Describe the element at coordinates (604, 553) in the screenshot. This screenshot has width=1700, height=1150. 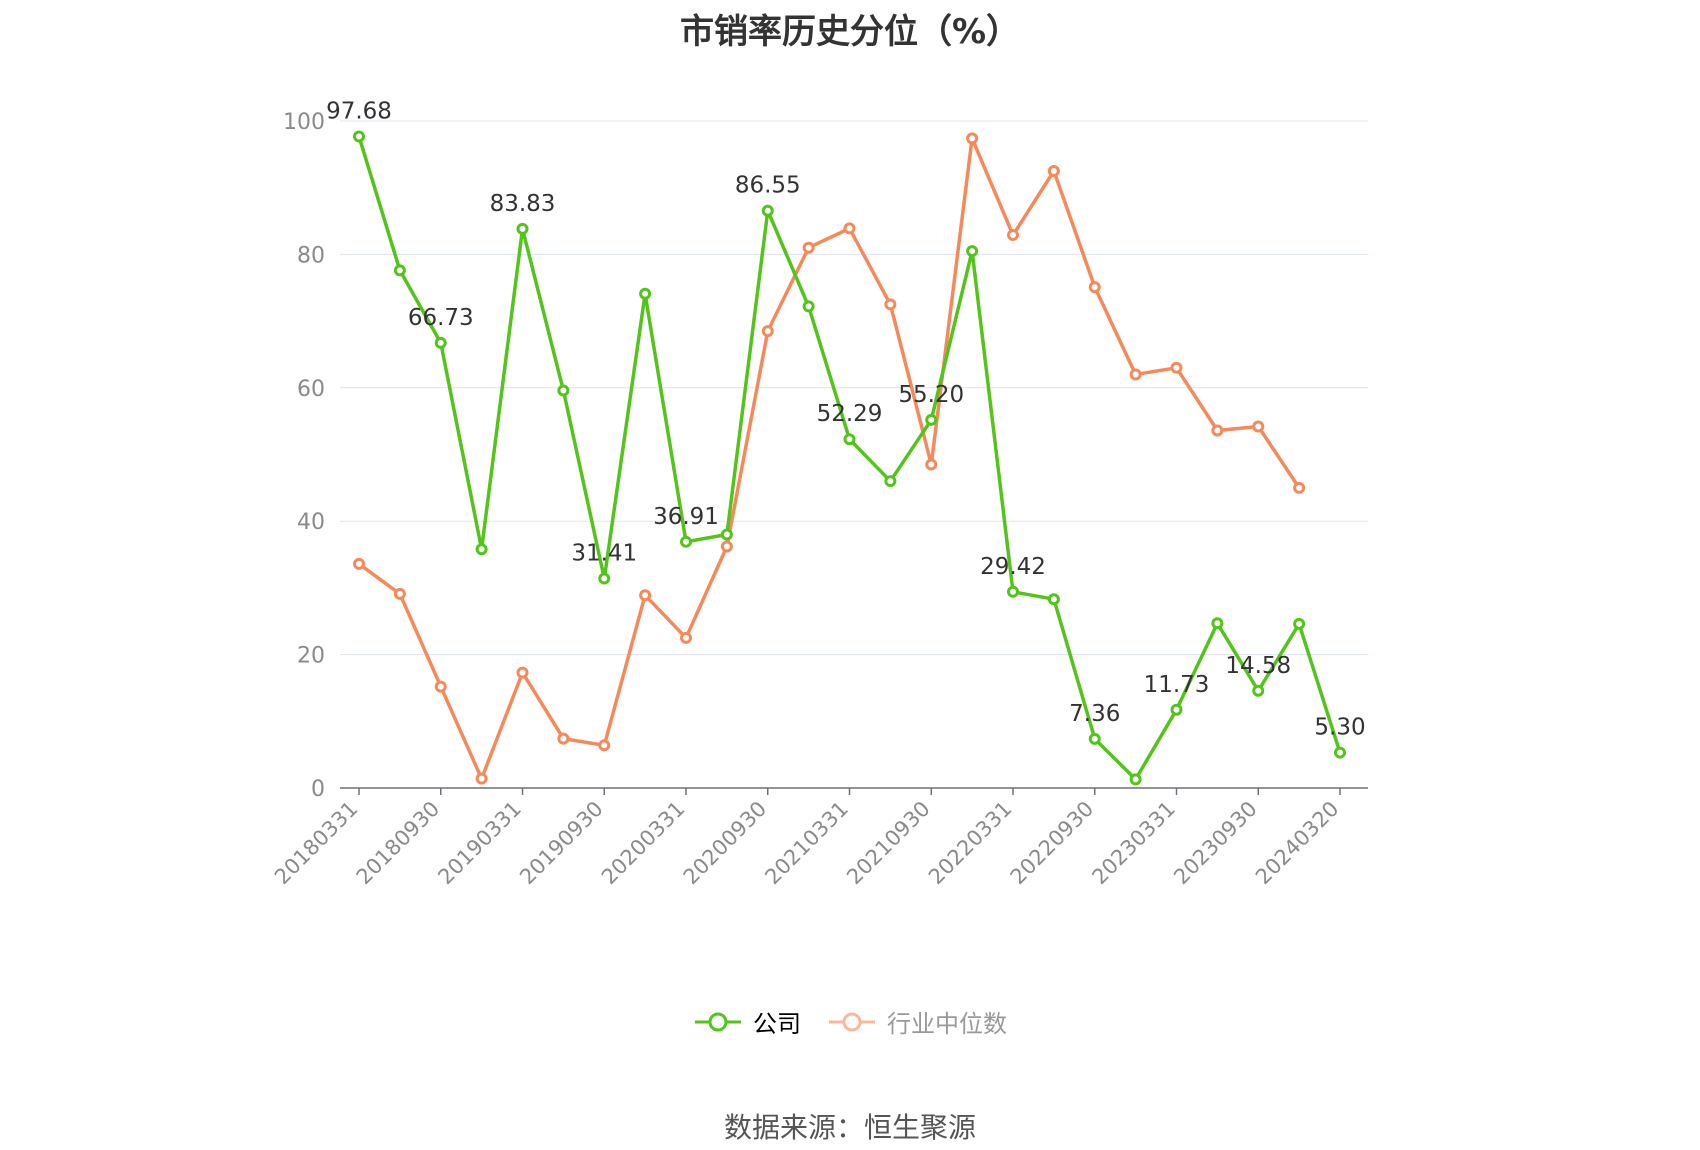
I see `data-label: 31.41` at that location.